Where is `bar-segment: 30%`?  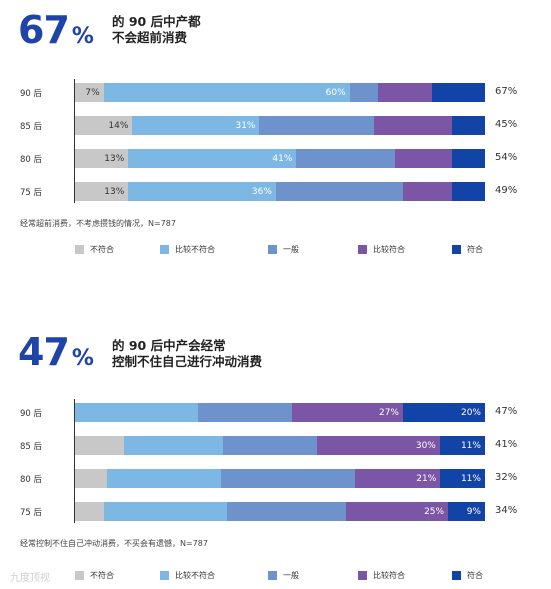
bar-segment: 30% is located at coordinates (378, 445).